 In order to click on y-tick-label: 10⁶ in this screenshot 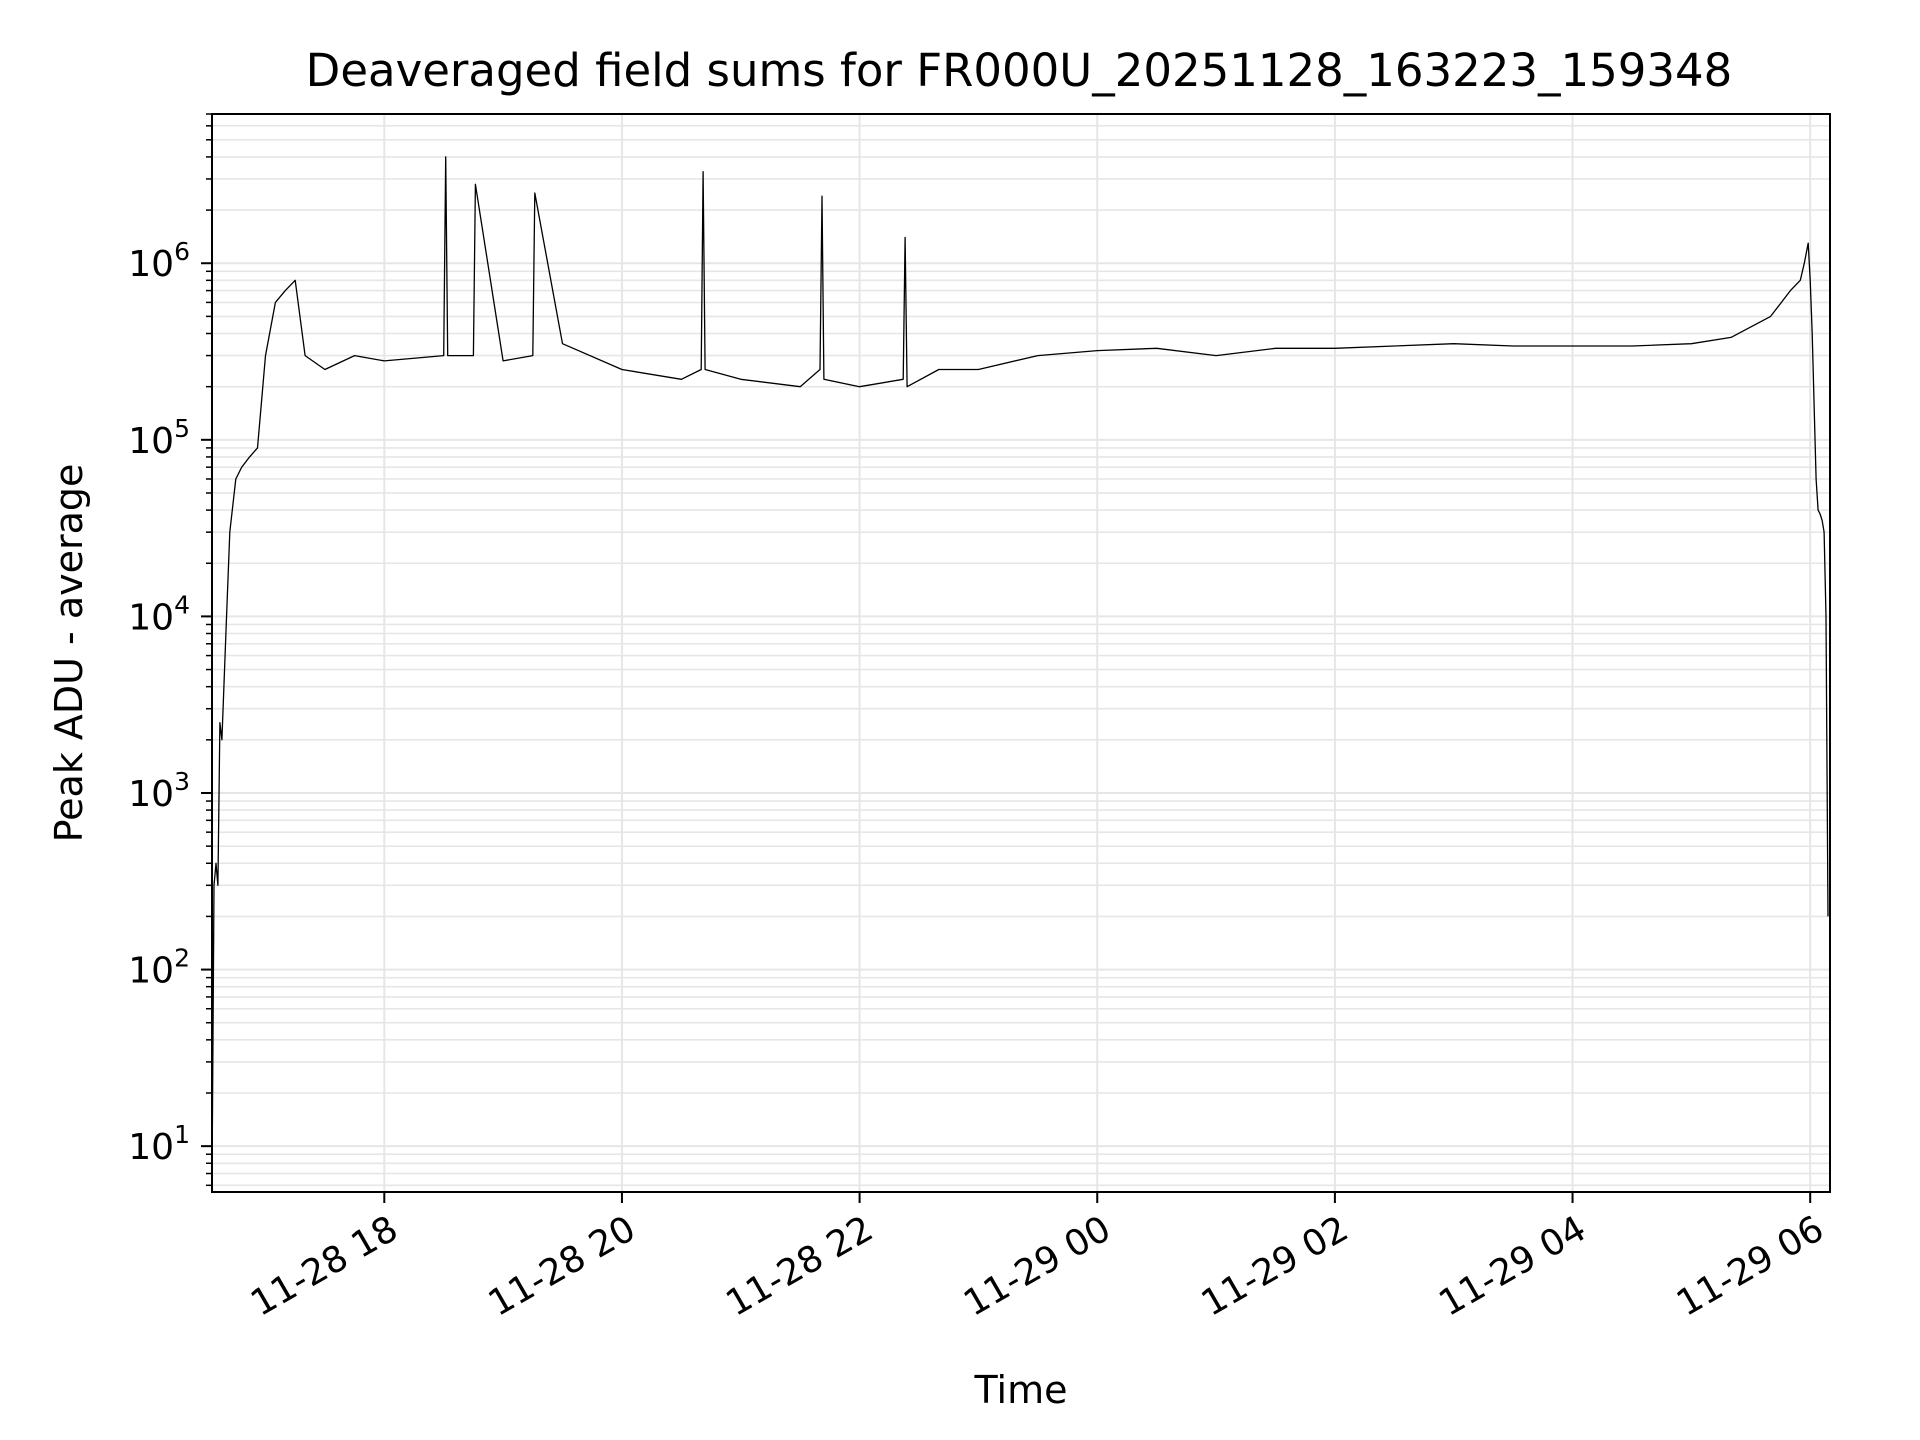, I will do `click(159, 261)`.